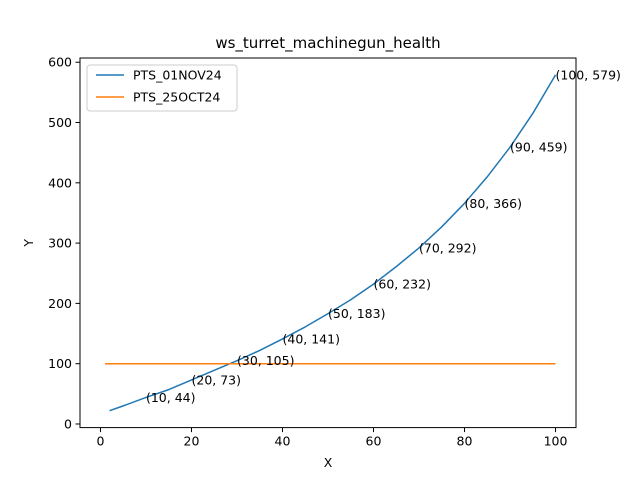 Image resolution: width=640 pixels, height=480 pixels. What do you see at coordinates (332, 438) in the screenshot?
I see `x-axis-ticks: 0 20 40 60 80 100` at bounding box center [332, 438].